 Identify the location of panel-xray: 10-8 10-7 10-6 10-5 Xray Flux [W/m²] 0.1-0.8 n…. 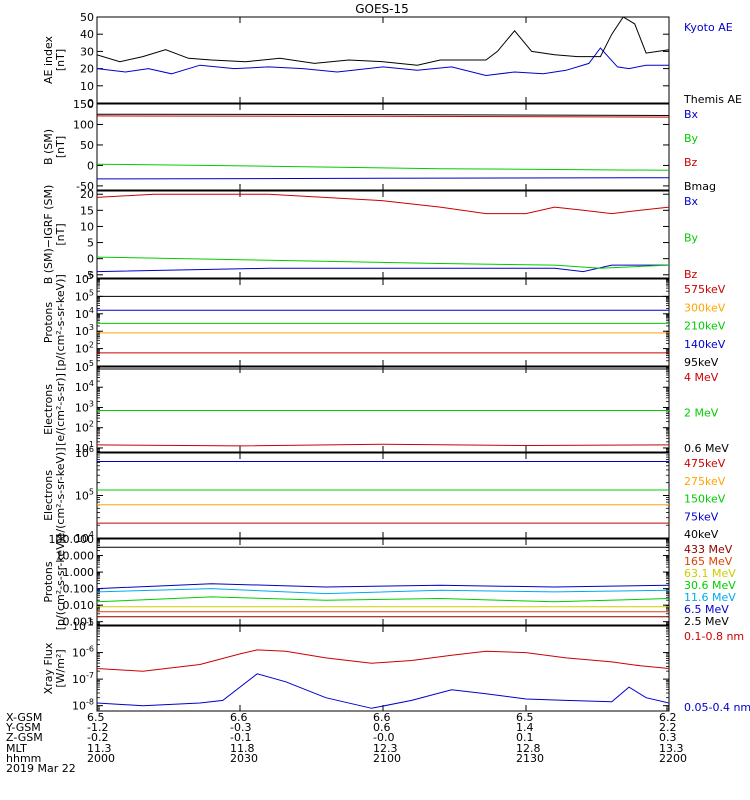
(396, 666).